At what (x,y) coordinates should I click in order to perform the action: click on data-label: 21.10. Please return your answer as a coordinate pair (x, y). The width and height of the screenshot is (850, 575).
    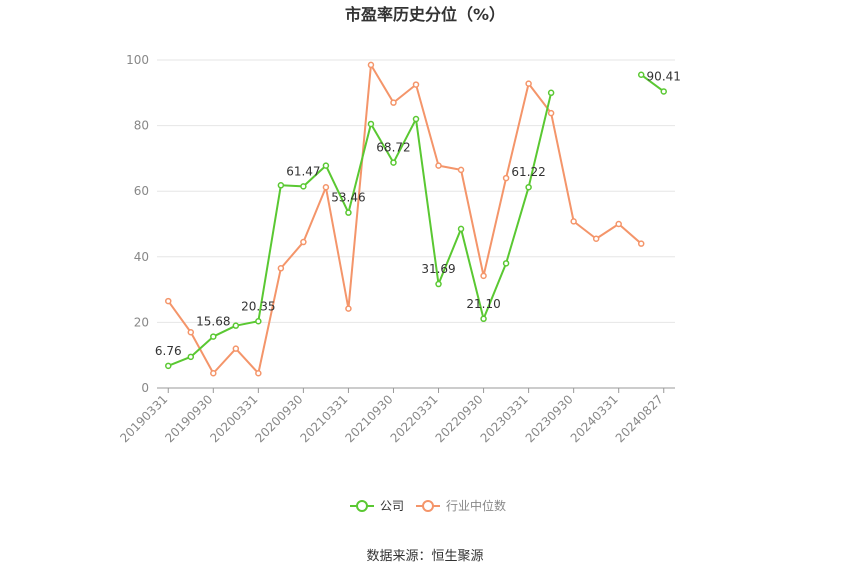
    Looking at the image, I should click on (483, 304).